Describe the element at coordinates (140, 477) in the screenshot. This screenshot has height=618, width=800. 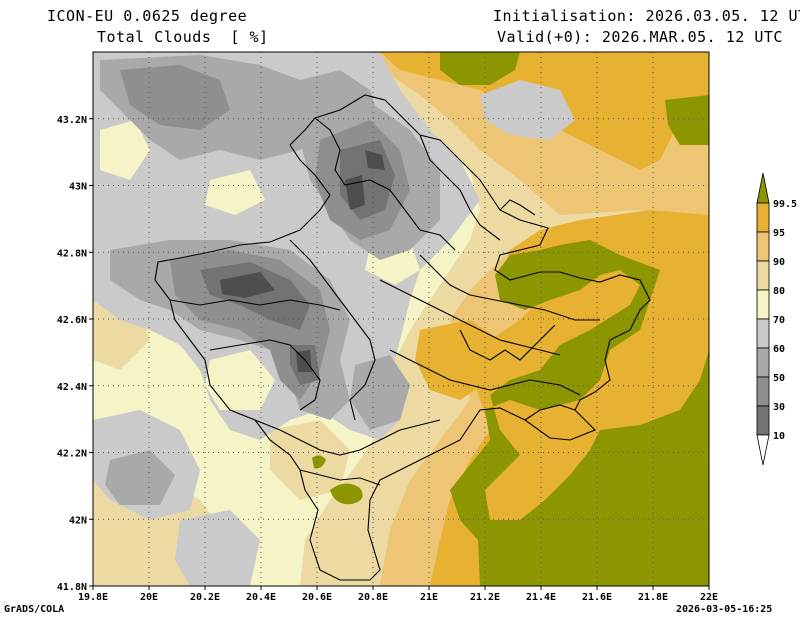
I see `field-midgray-sw` at that location.